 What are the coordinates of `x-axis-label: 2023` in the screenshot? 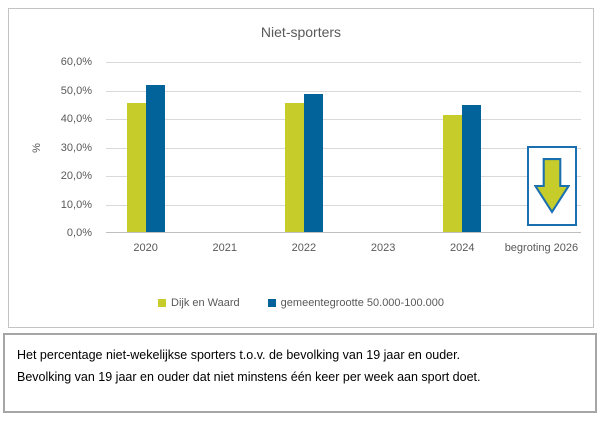 It's located at (383, 248).